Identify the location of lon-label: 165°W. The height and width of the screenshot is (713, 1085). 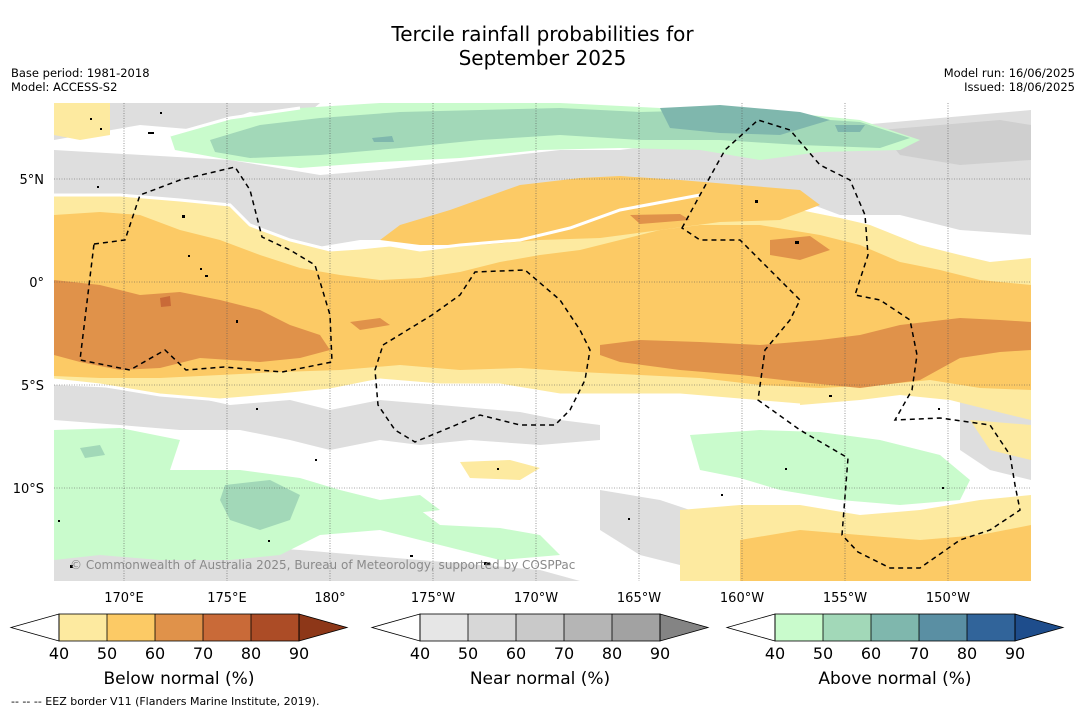
(639, 598).